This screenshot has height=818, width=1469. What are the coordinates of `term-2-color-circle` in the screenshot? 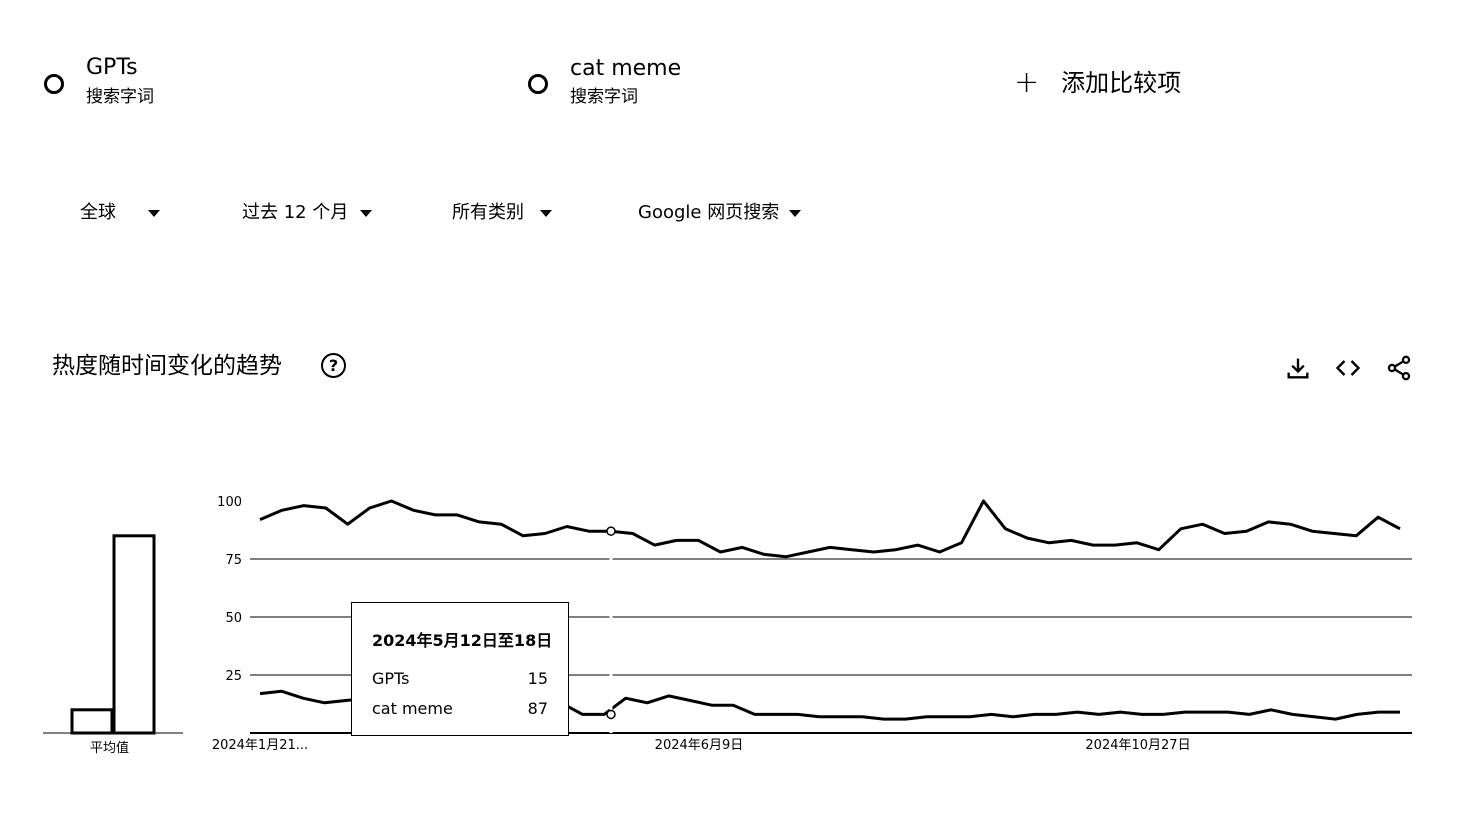 It's located at (538, 84).